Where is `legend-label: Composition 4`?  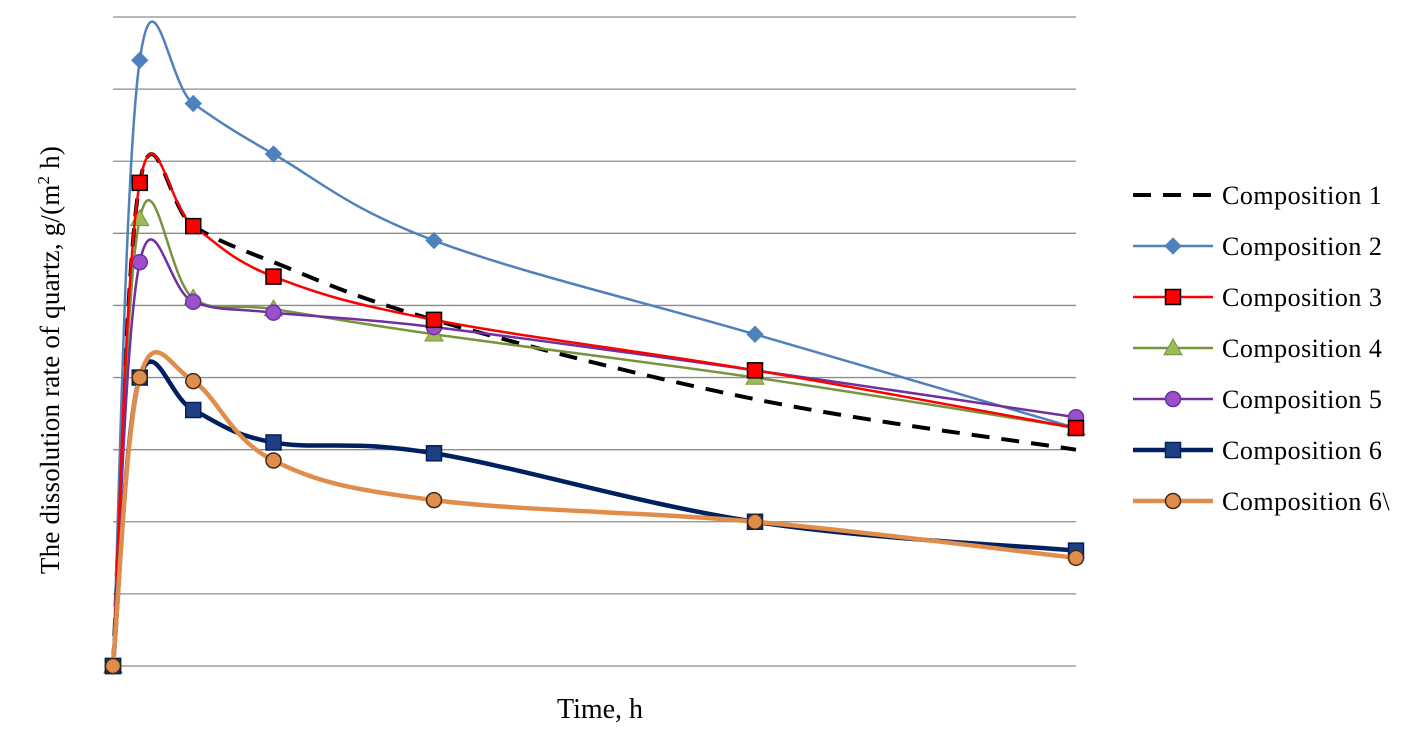 legend-label: Composition 4 is located at coordinates (1302, 348).